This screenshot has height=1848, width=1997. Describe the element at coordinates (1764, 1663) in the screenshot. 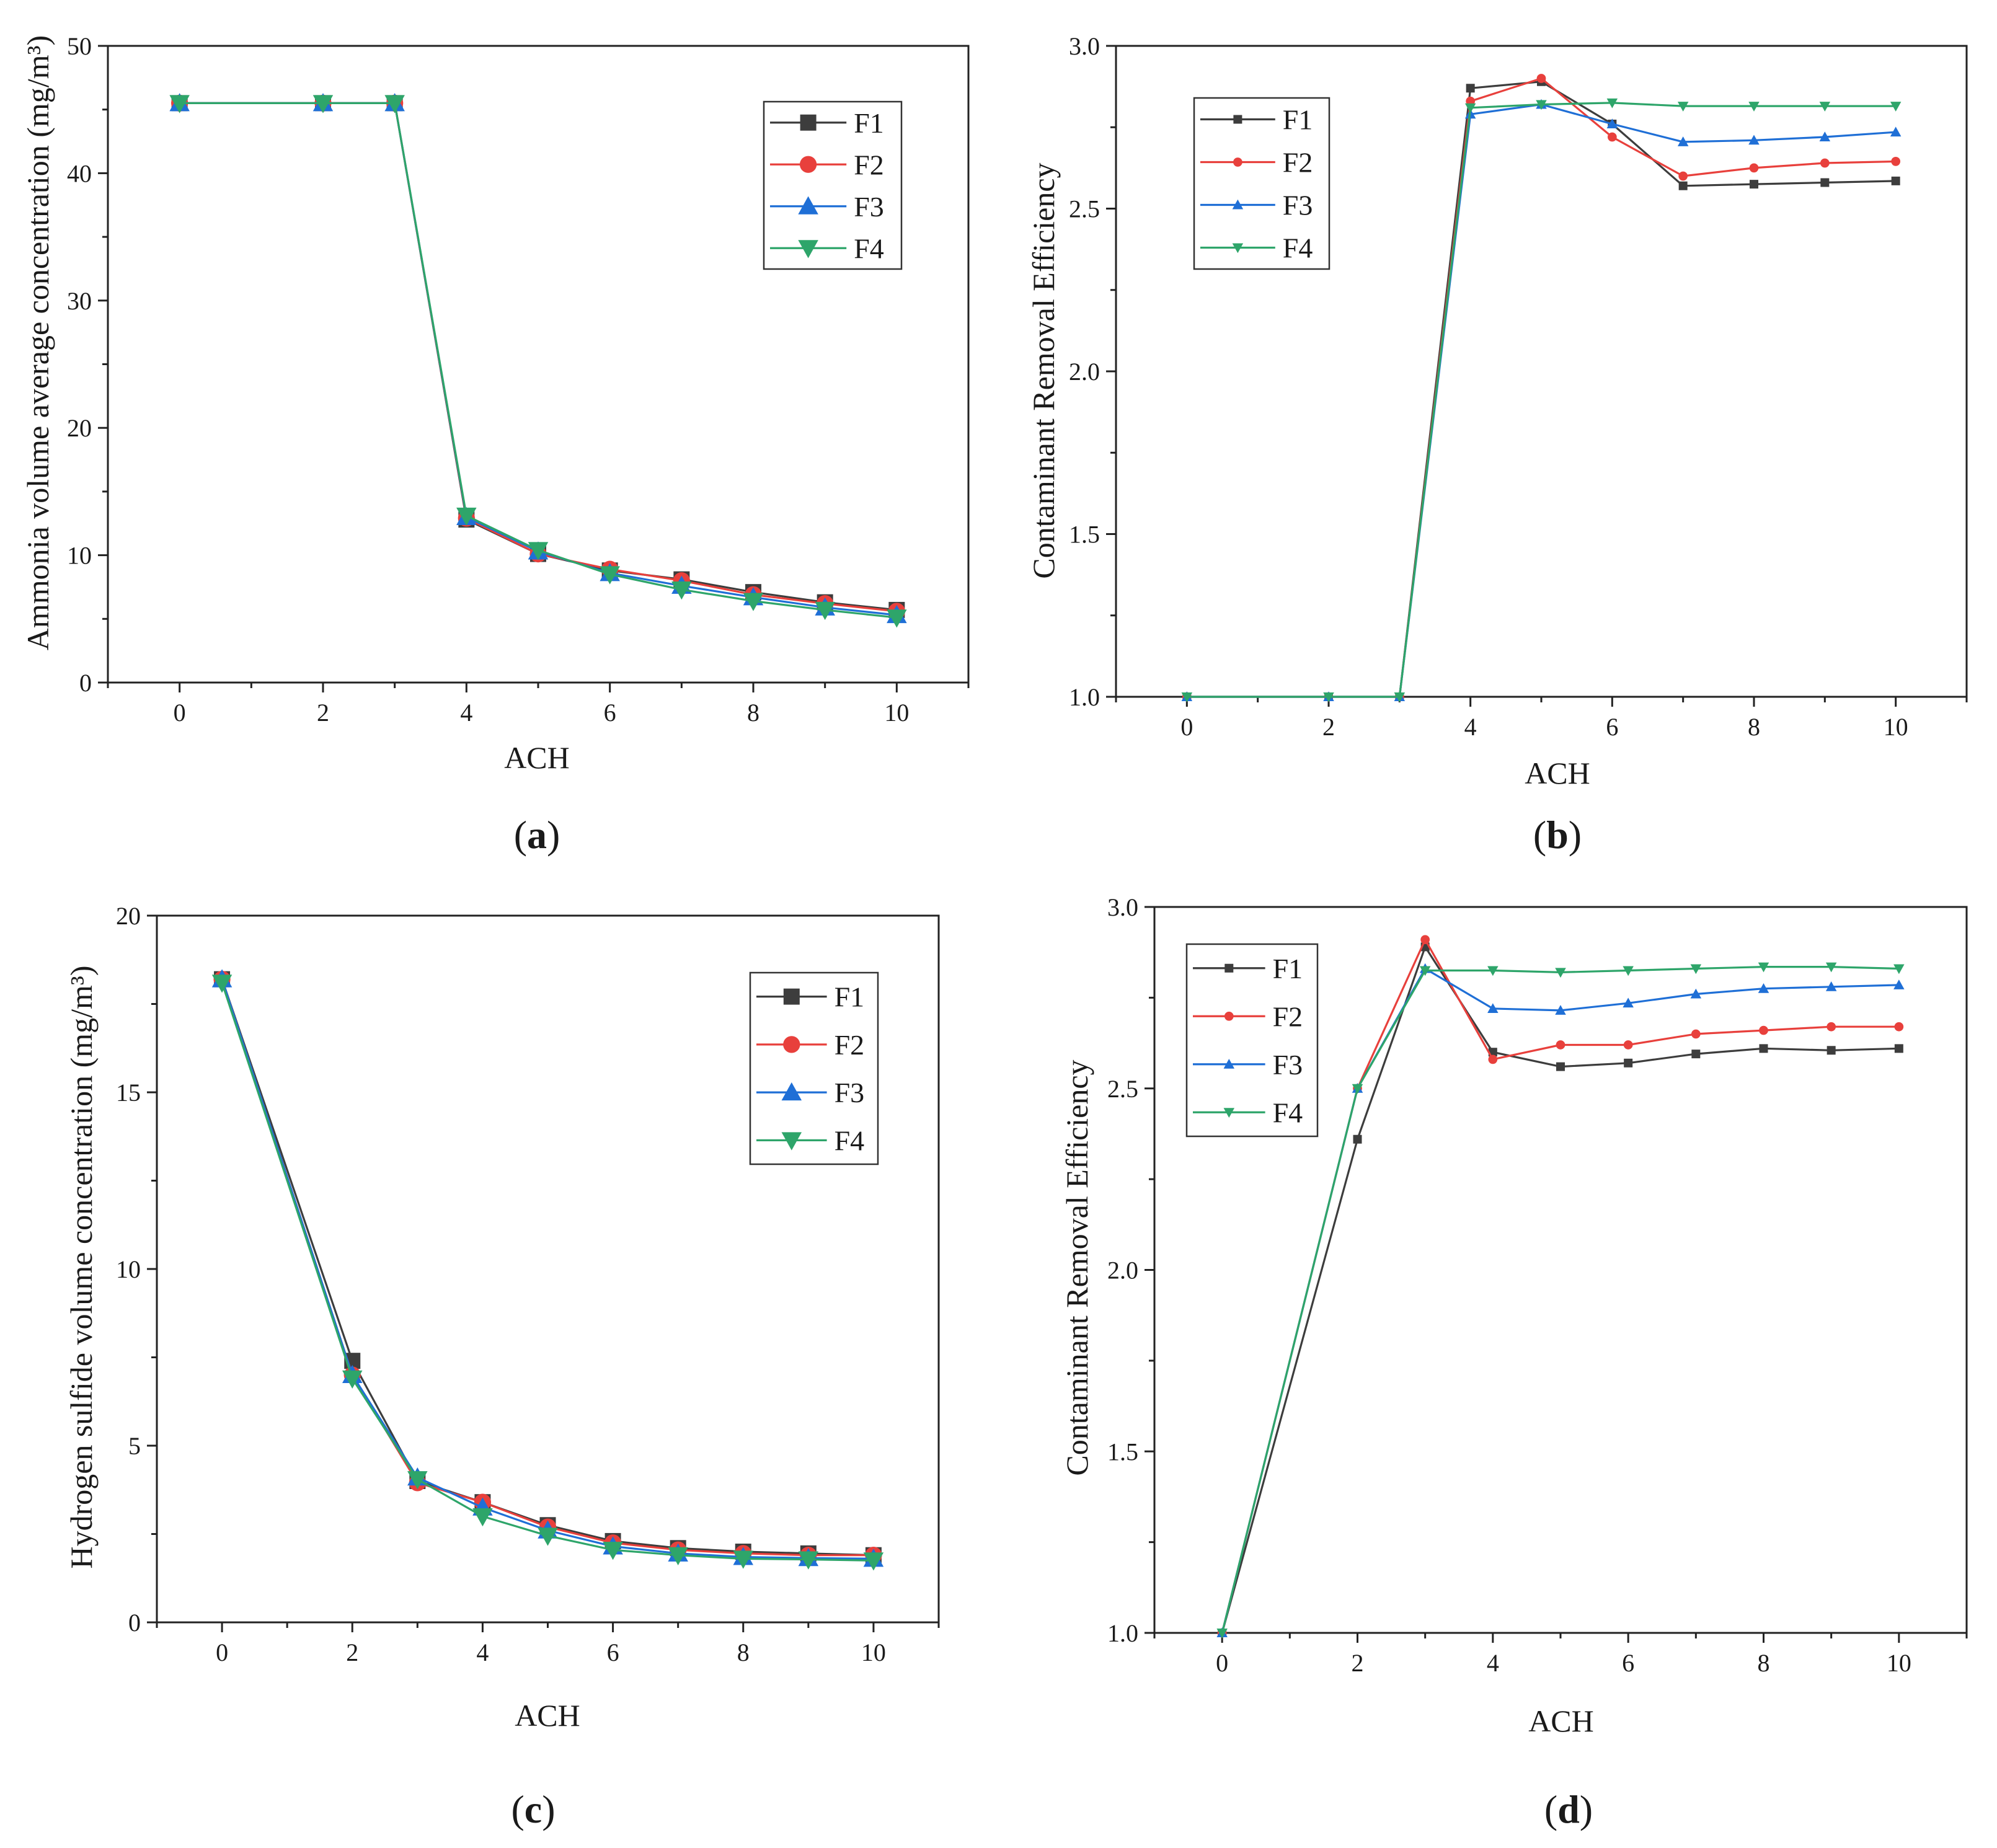

I see `panel-d-x-tick-label: 8` at that location.